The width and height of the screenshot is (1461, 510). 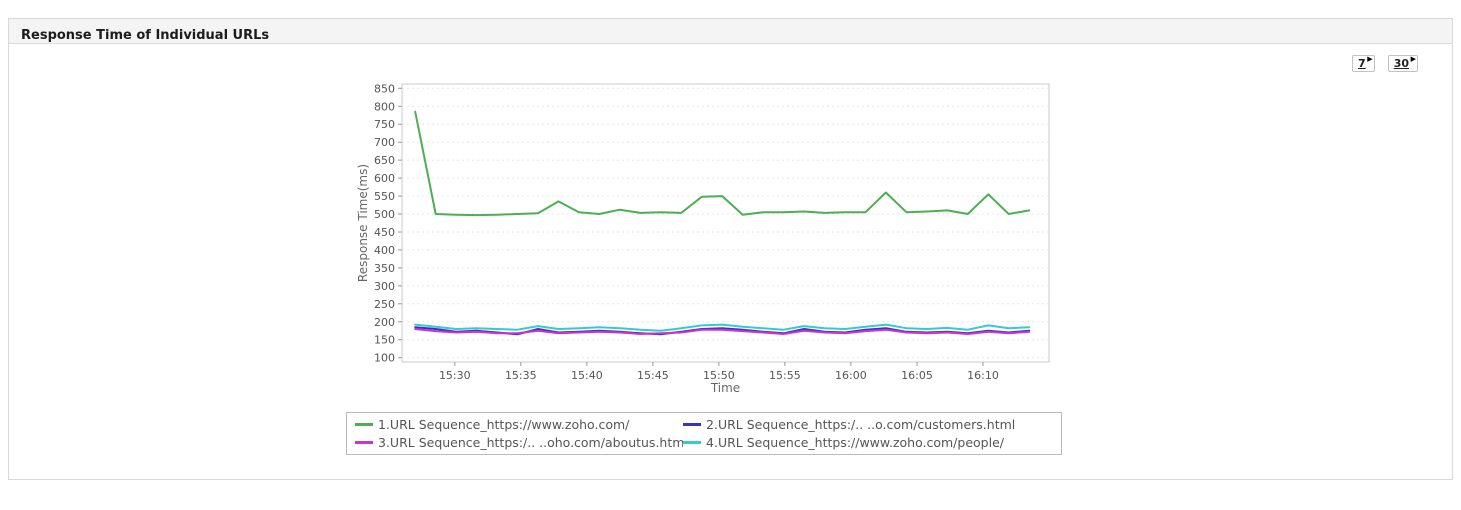 What do you see at coordinates (384, 142) in the screenshot?
I see `svg-text: 700` at bounding box center [384, 142].